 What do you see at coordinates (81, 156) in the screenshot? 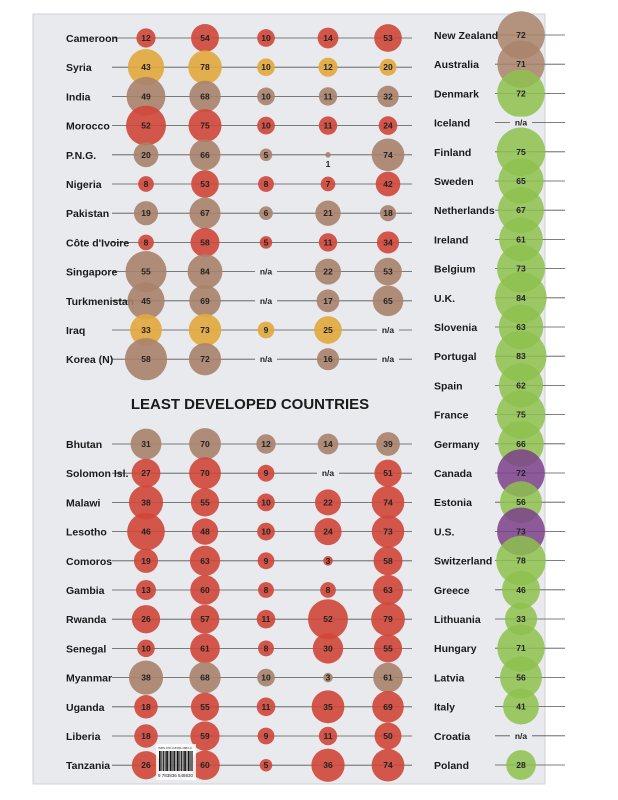
I see `country-label: P.N.G.` at bounding box center [81, 156].